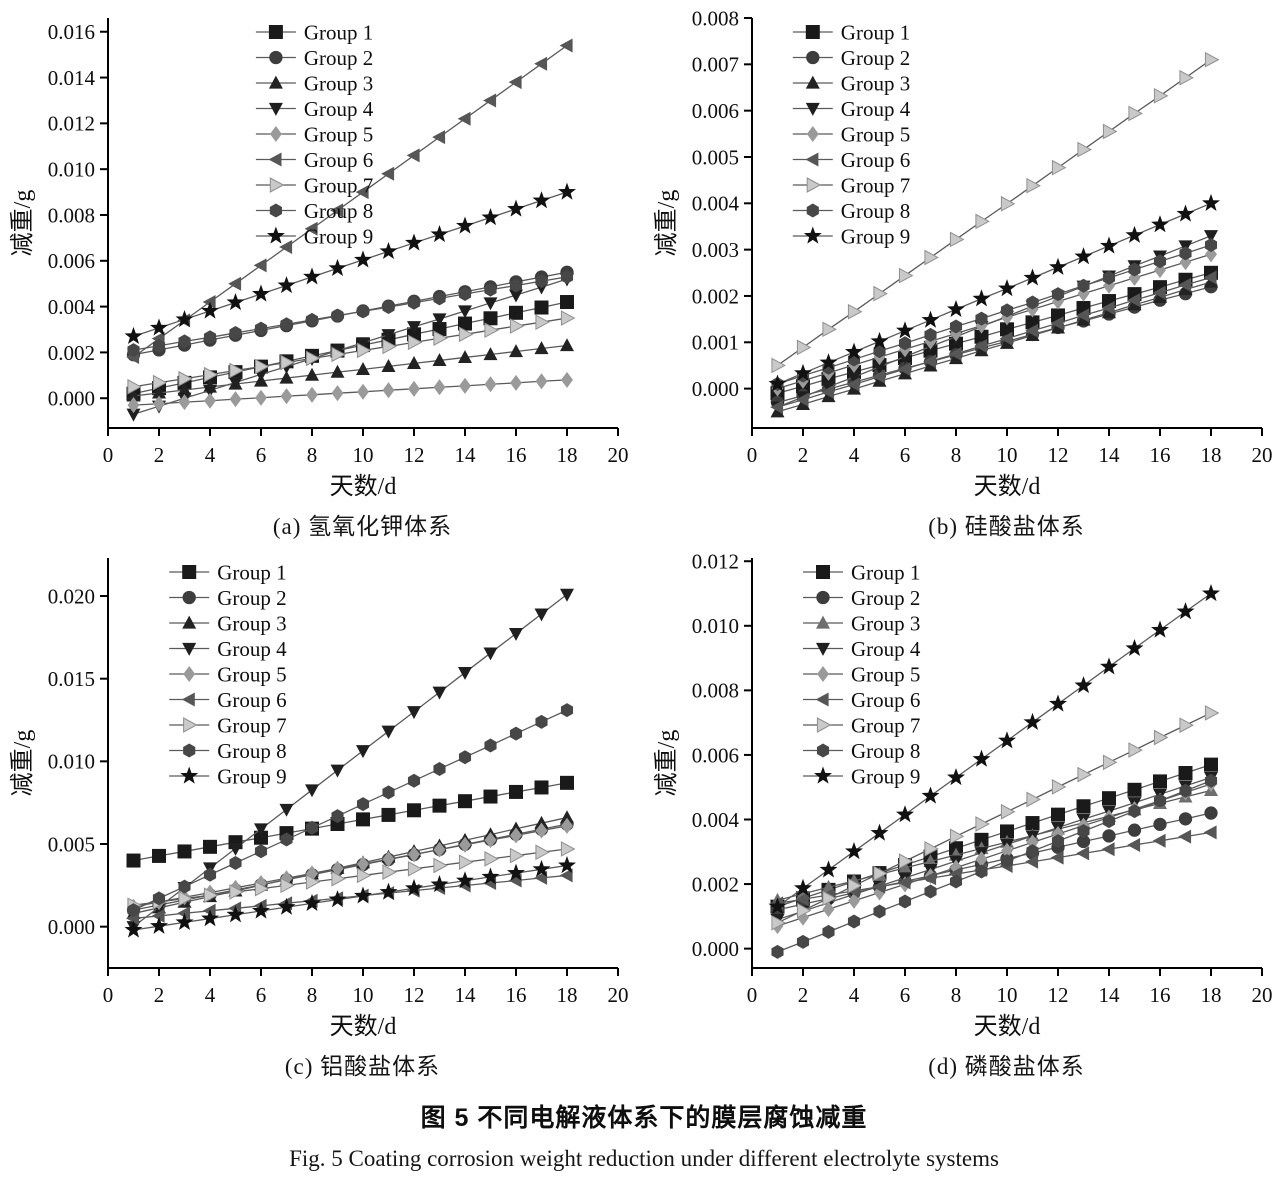  Describe the element at coordinates (1211, 995) in the screenshot. I see `x-tick-label: 18` at that location.